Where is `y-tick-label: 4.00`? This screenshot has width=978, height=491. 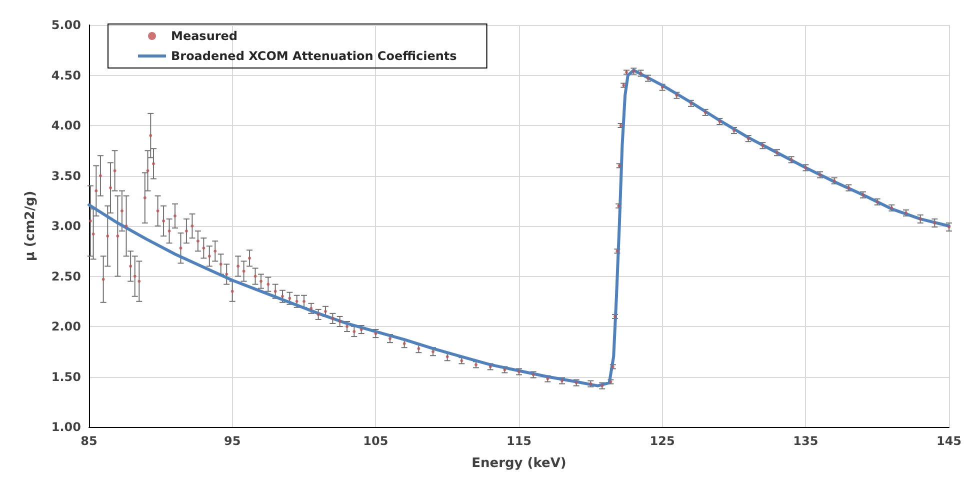
y-tick-label: 4.00 is located at coordinates (66, 125).